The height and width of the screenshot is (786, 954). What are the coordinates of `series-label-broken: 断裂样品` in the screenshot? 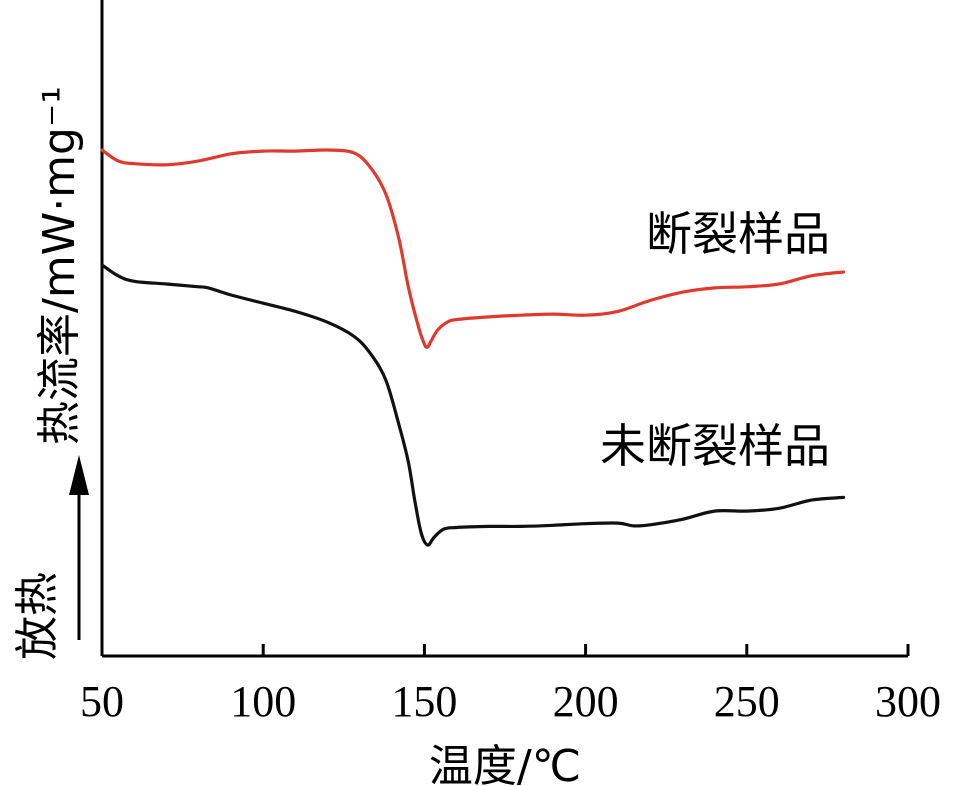 It's located at (738, 234).